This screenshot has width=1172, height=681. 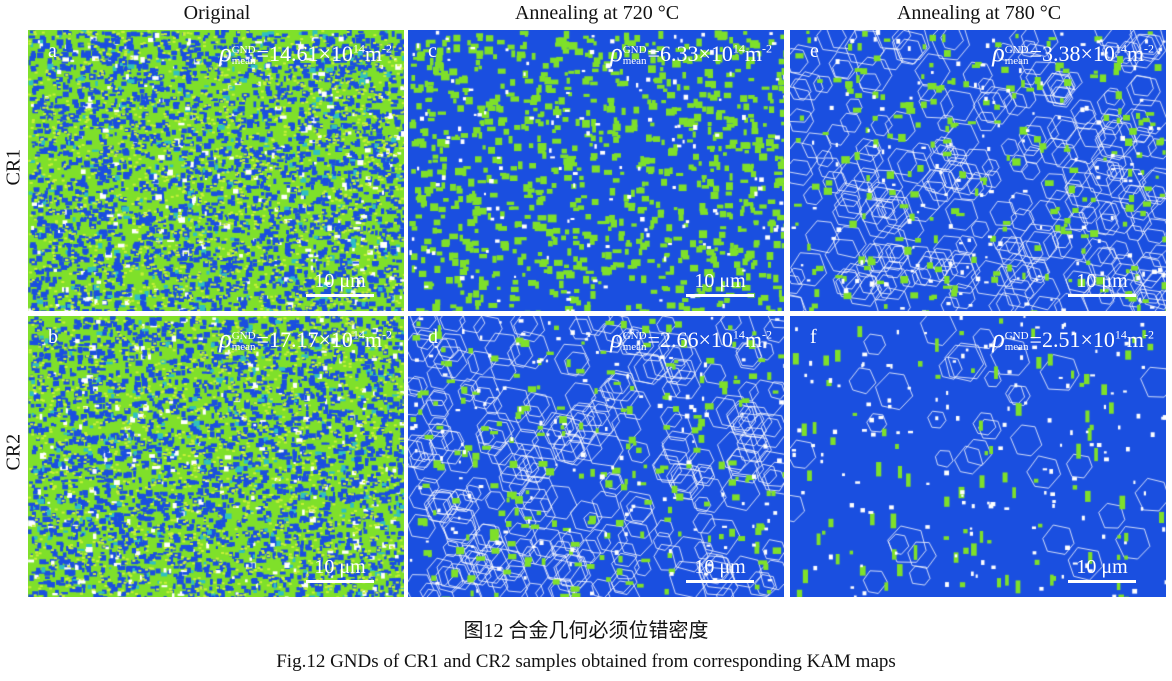 What do you see at coordinates (597, 13) in the screenshot?
I see `column-title-720: Annealing at 720 °C` at bounding box center [597, 13].